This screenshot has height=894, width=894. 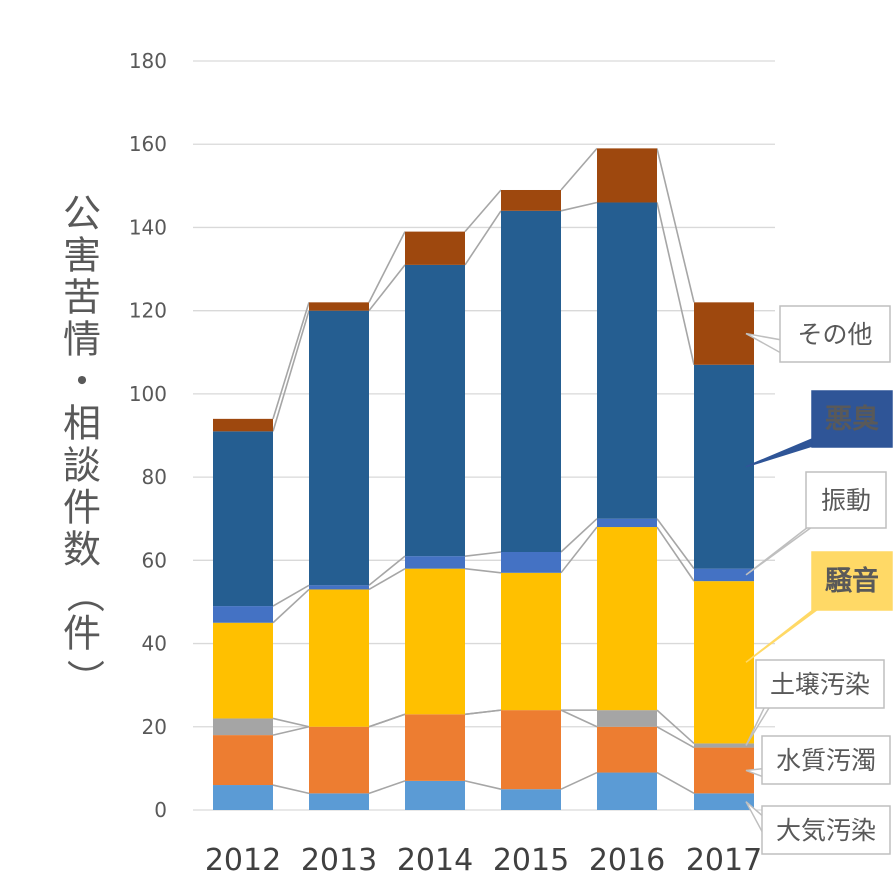 I want to click on y-axis-label-char: ・, so click(x=82, y=382).